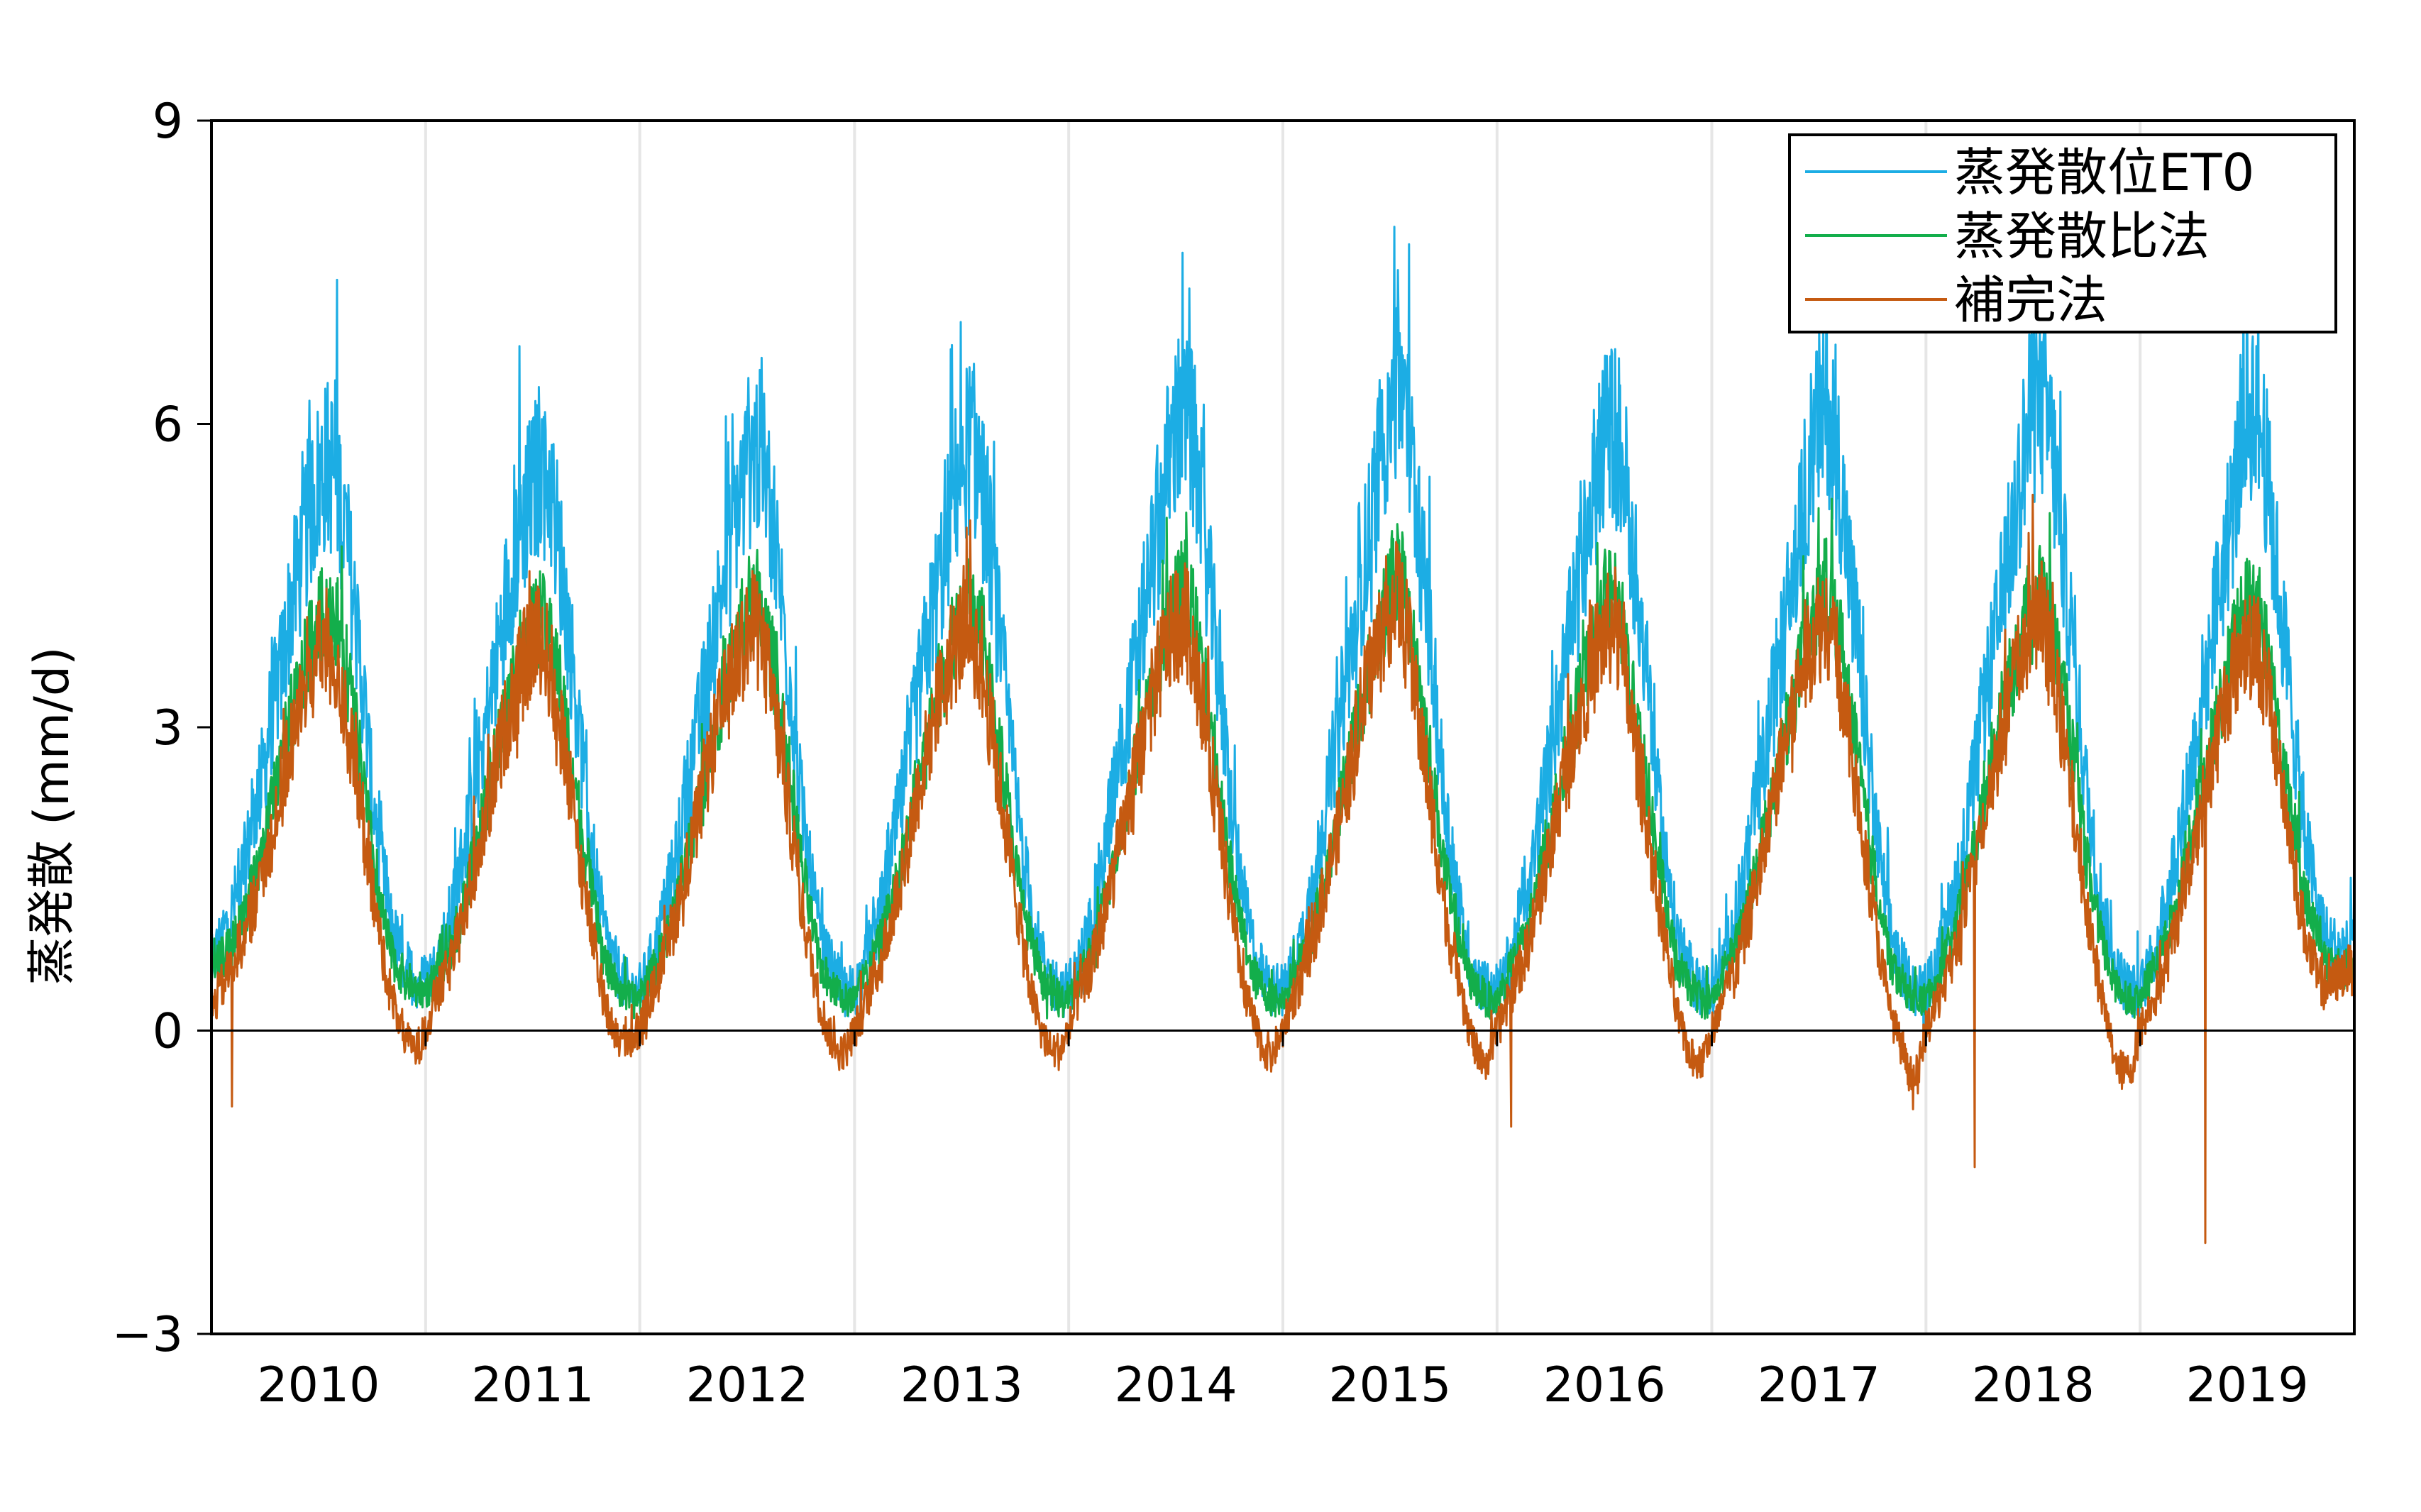 The image size is (2421, 1512). Describe the element at coordinates (2031, 300) in the screenshot. I see `legend-label: 補完法` at that location.